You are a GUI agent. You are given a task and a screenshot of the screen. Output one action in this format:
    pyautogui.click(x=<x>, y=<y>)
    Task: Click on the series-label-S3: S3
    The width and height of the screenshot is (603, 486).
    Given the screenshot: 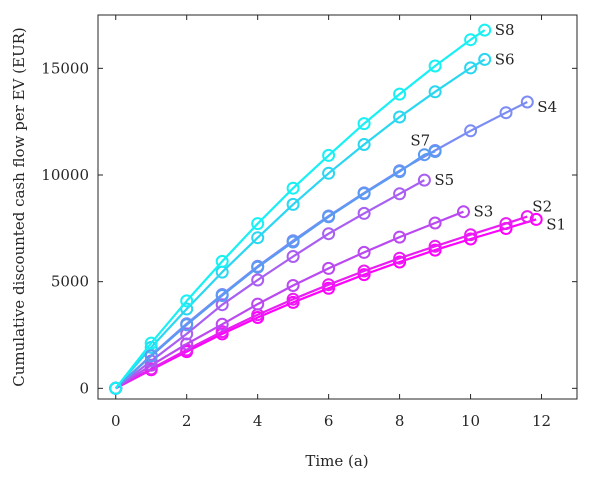 What is the action you would take?
    pyautogui.click(x=484, y=212)
    